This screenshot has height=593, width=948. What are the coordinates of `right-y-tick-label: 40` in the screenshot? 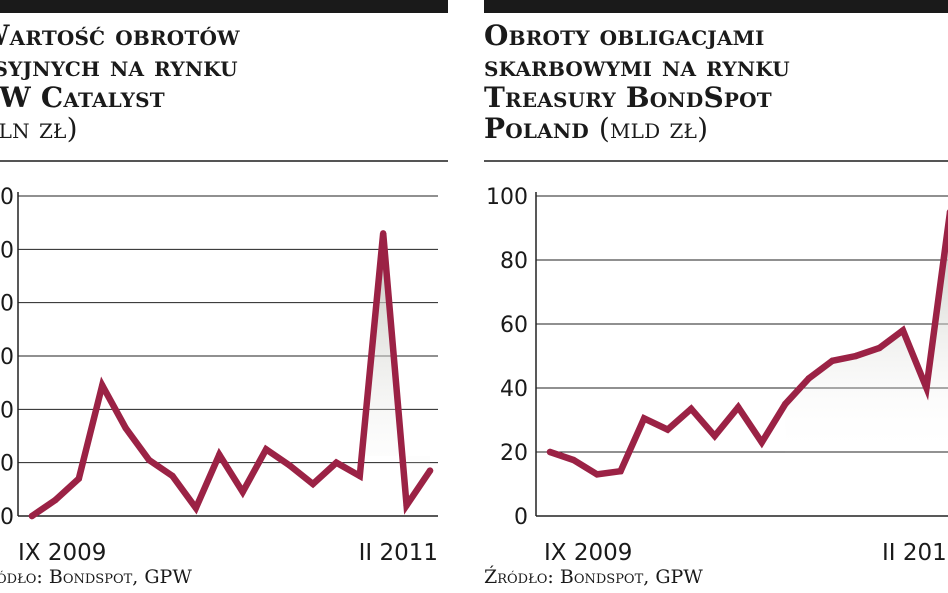 It's located at (514, 389).